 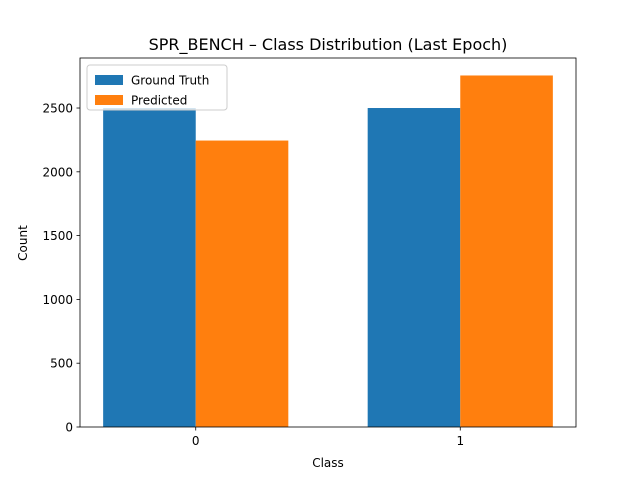 What do you see at coordinates (57, 172) in the screenshot?
I see `y-tick-label: 2000` at bounding box center [57, 172].